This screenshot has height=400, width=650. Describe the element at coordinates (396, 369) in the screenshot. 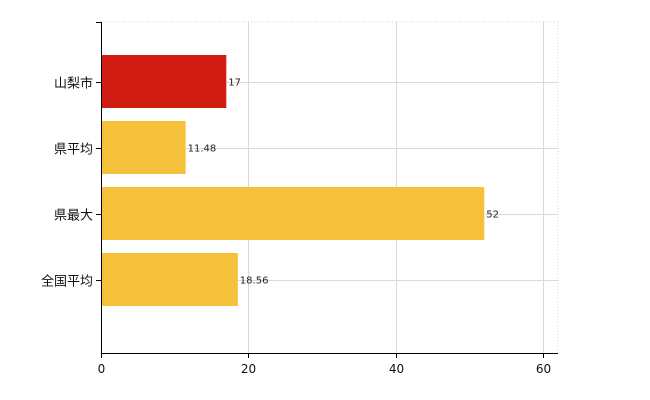

I see `x-tick-label: 40` at that location.